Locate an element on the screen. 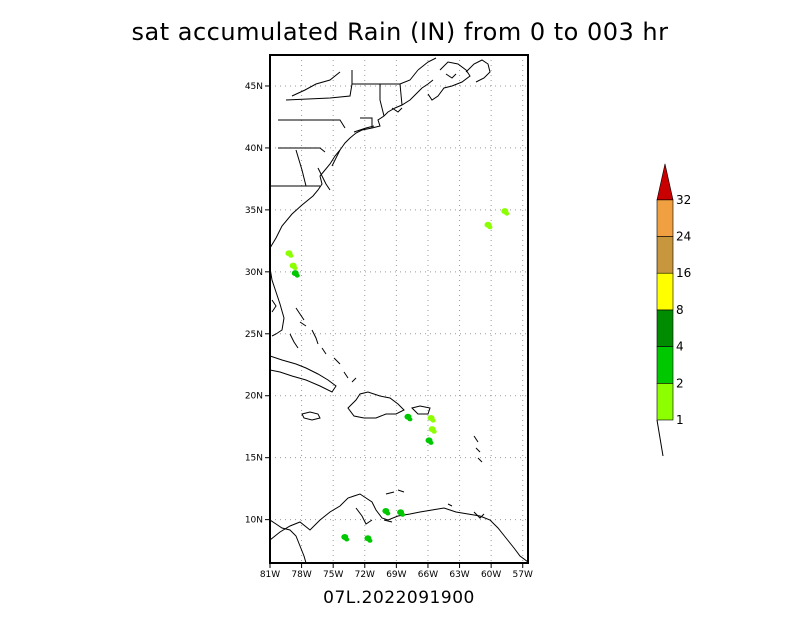  lon-tick-label: 57W is located at coordinates (523, 575).